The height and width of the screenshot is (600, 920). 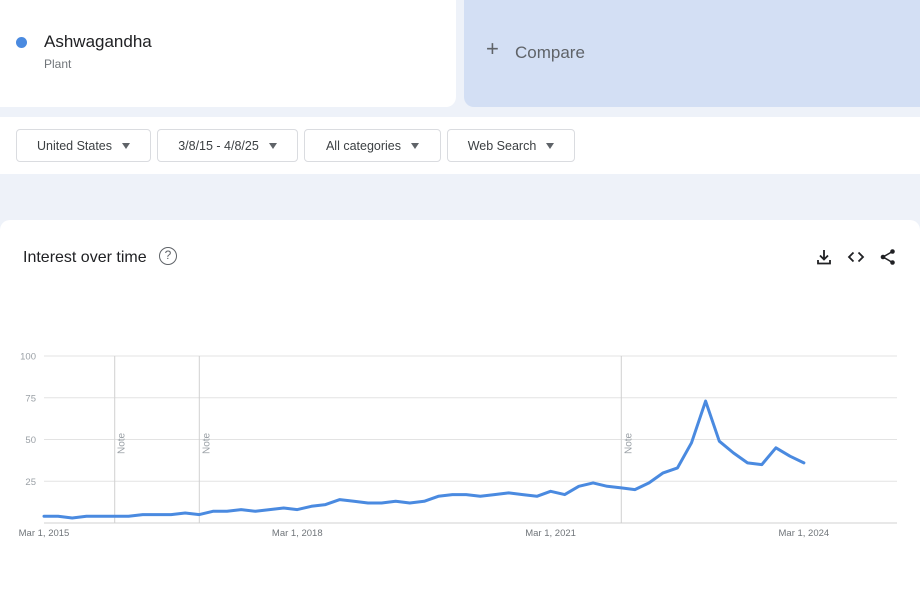 I want to click on region-filter-dropdown: United States, so click(x=83, y=145).